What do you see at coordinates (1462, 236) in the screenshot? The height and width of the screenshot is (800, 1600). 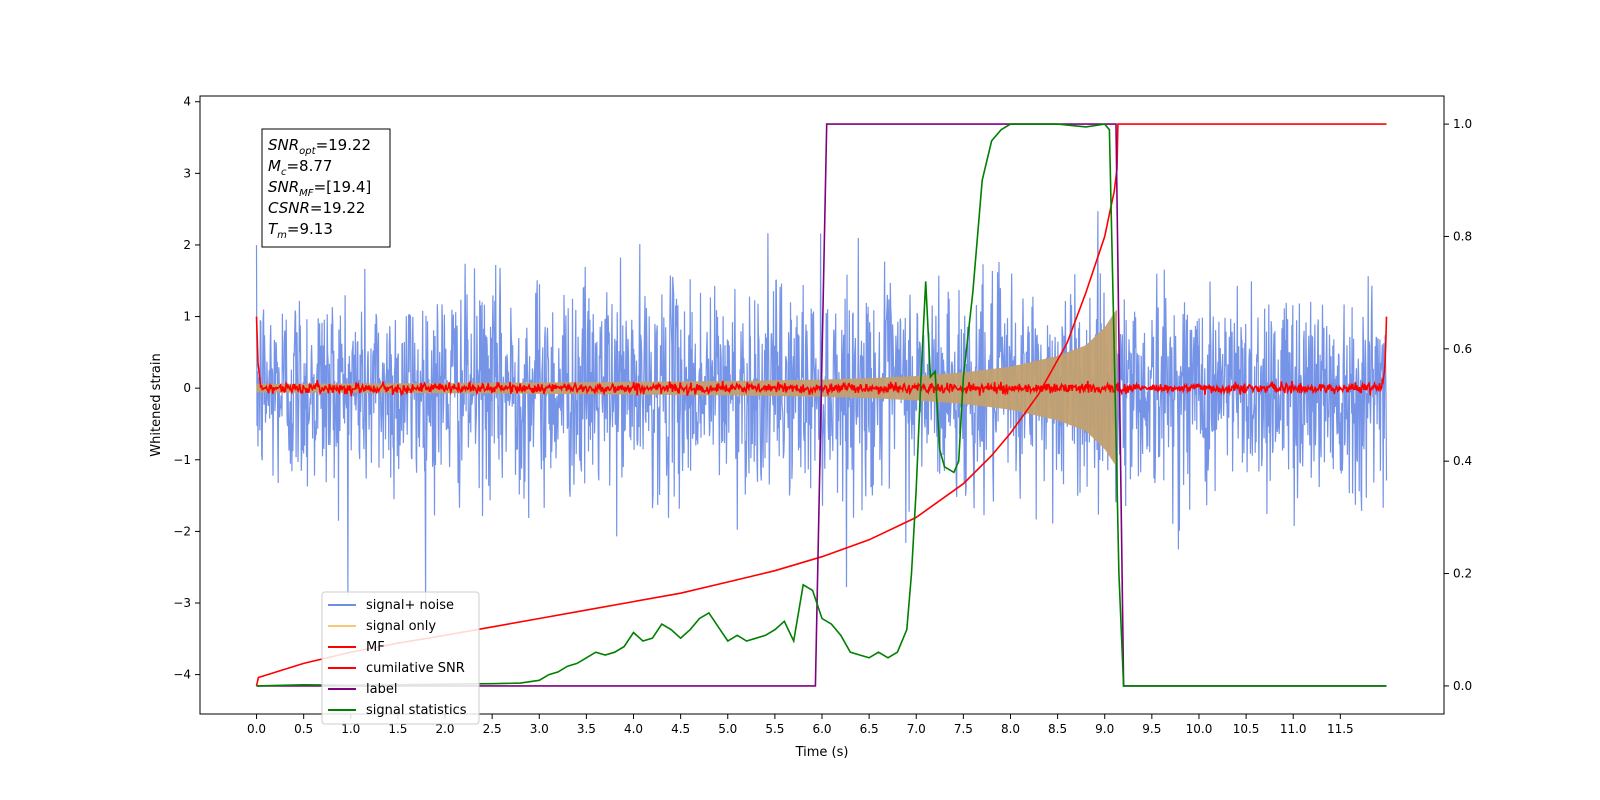 I see `y-right-tick-label: 0.8` at bounding box center [1462, 236].